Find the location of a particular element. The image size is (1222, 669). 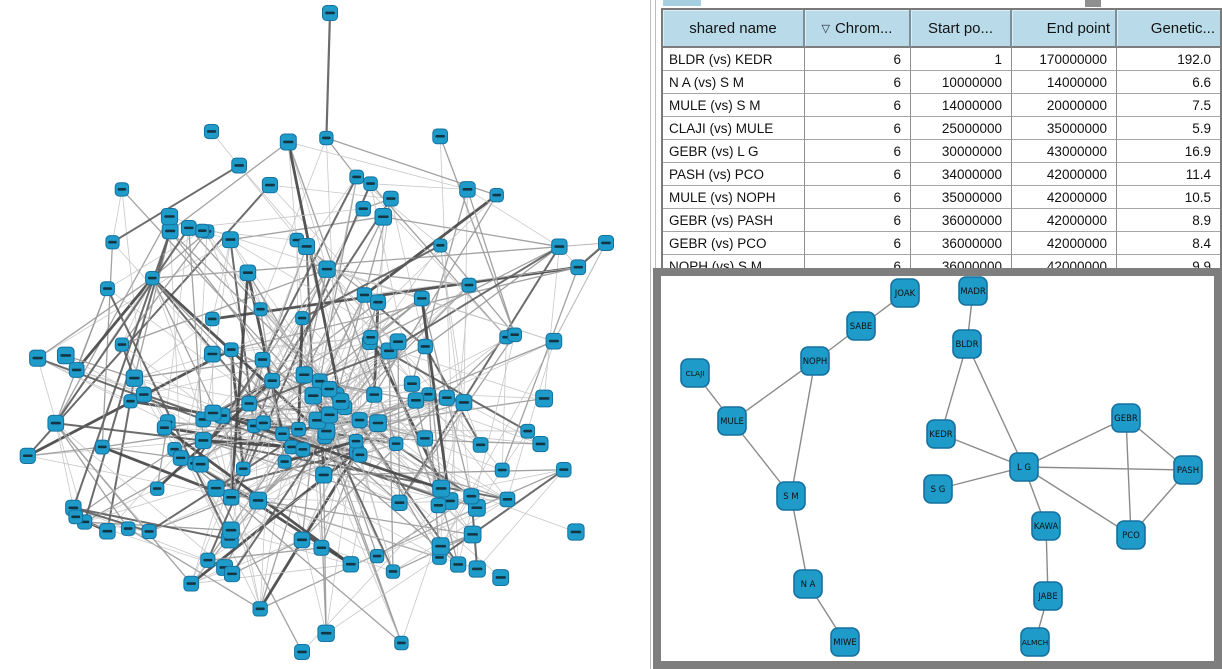

subnetwork-node: GEBR is located at coordinates (1126, 418).